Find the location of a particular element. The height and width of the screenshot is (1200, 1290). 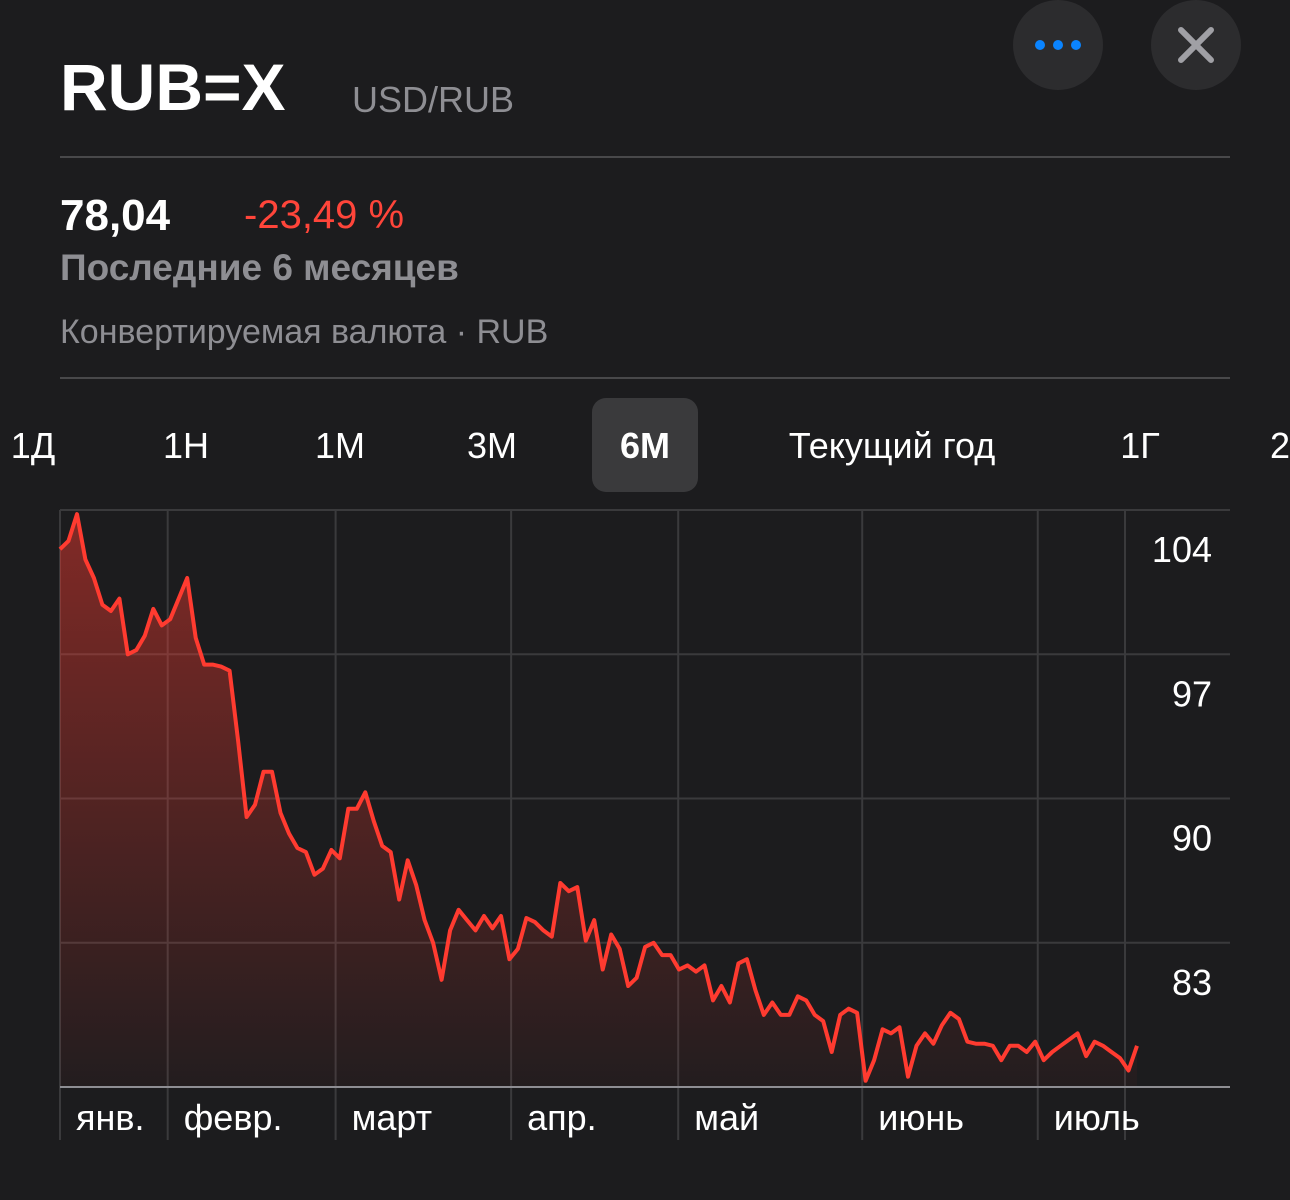

more-button is located at coordinates (1058, 45).